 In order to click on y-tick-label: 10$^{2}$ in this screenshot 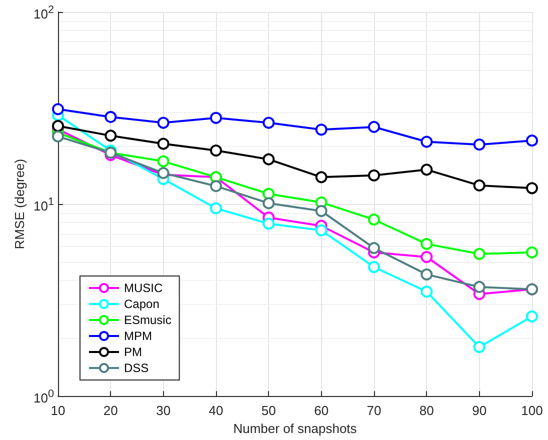, I will do `click(44, 13)`.